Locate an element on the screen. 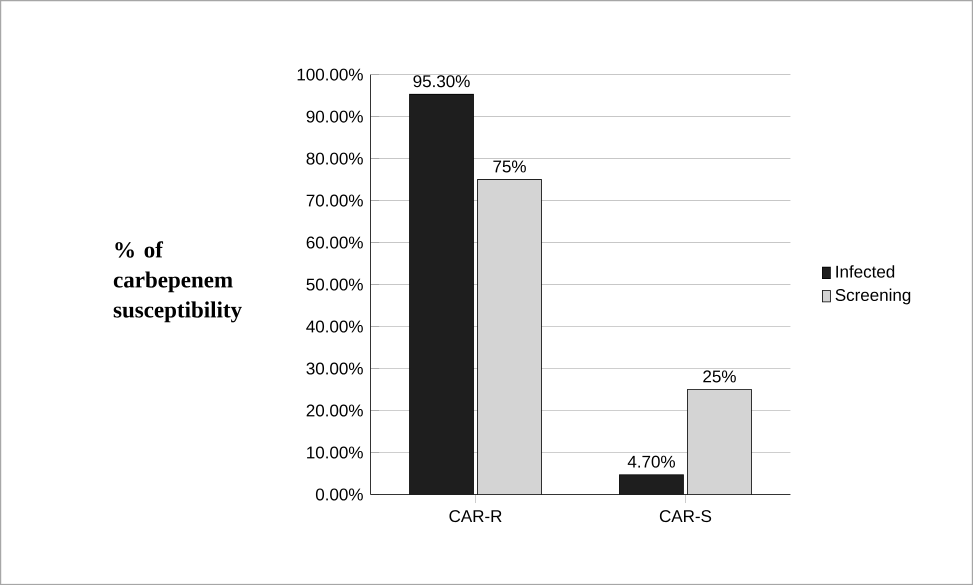 The image size is (973, 585). y-tick-label: 100.00% is located at coordinates (330, 74).